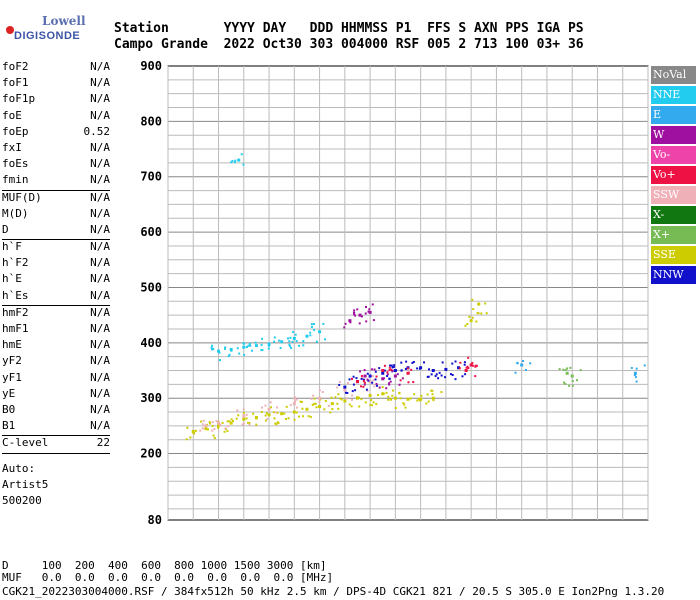 This screenshot has height=600, width=700. Describe the element at coordinates (151, 121) in the screenshot. I see `y-tick-label: 800` at that location.